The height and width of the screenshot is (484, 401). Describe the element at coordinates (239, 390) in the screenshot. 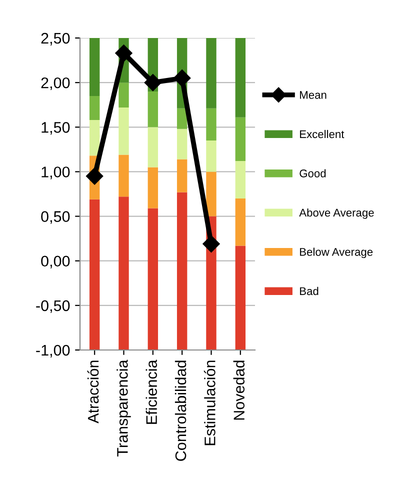

I see `x-tick-label: Novedad` at that location.